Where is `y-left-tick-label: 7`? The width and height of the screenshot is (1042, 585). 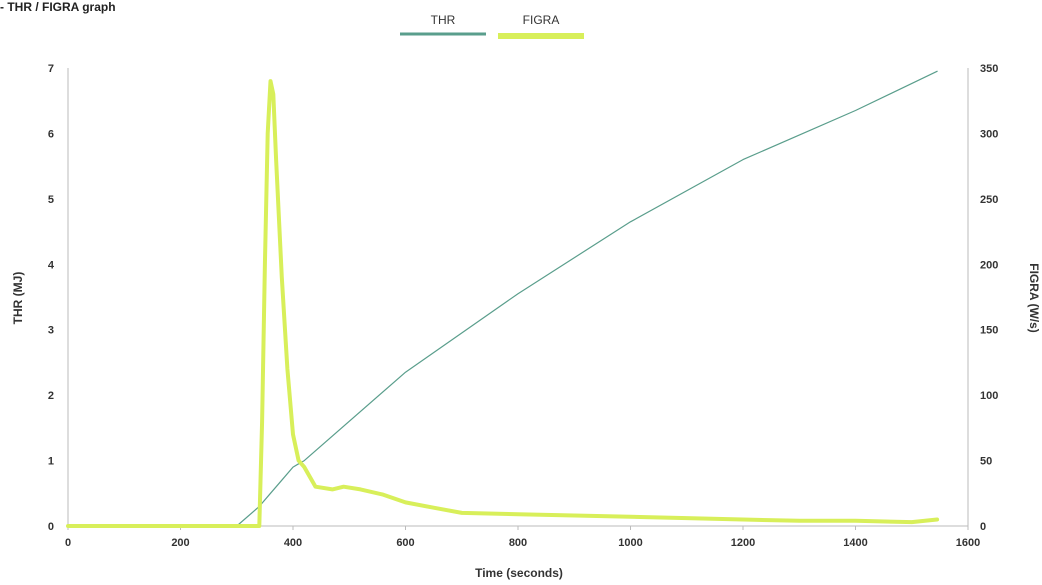 y-left-tick-label: 7 is located at coordinates (51, 69).